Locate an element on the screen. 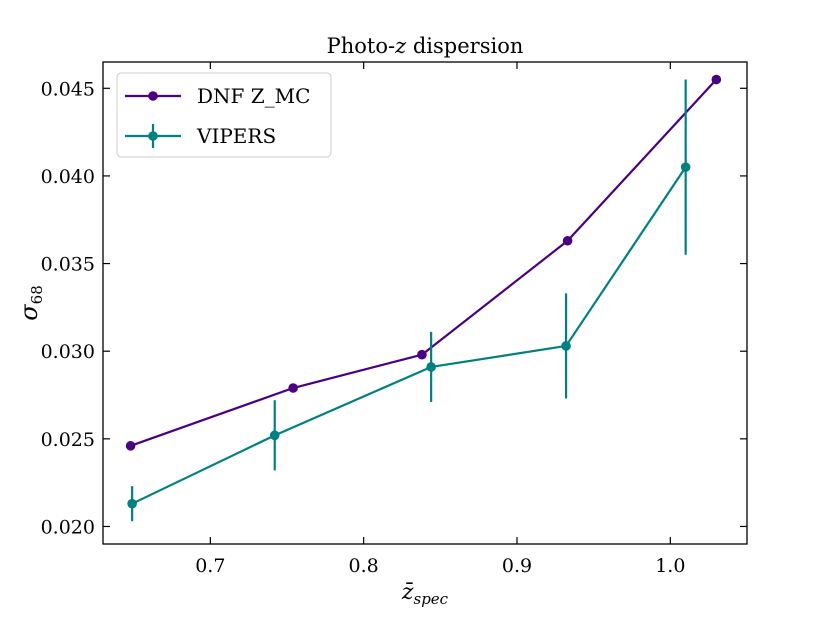  y-tick-label-4: 0.040 is located at coordinates (68, 177).